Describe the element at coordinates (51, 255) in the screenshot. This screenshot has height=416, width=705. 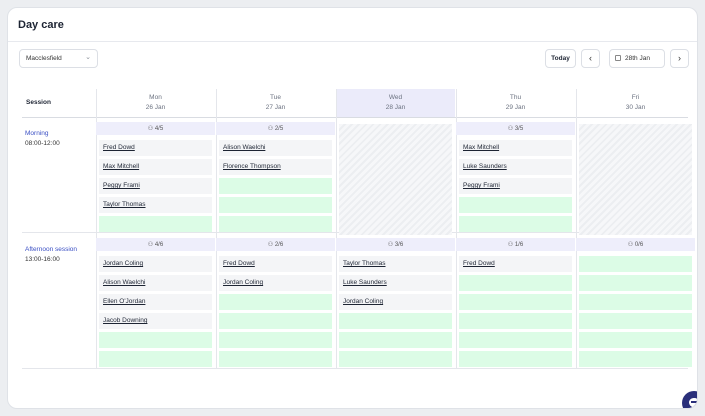
I see `session-label: Afternoon session 13:00-16:00` at that location.